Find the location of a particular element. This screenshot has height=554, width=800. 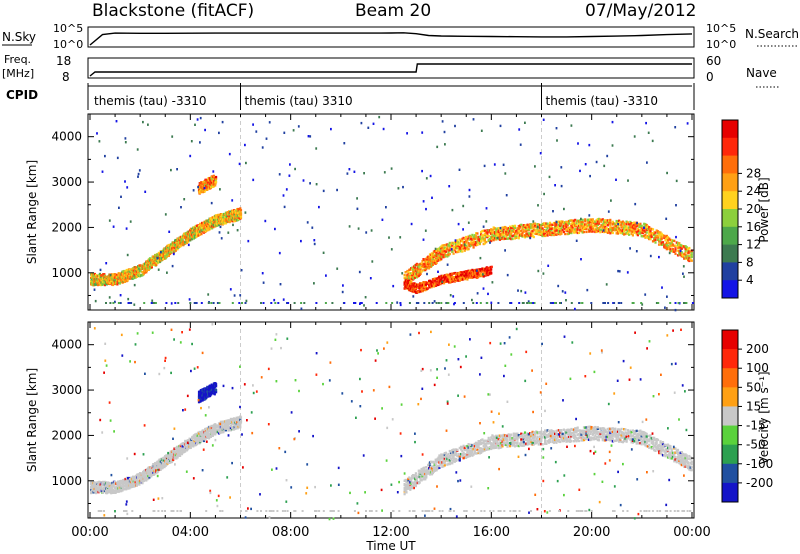

cpid-segment-label: themis (tau) -3310 is located at coordinates (602, 101).